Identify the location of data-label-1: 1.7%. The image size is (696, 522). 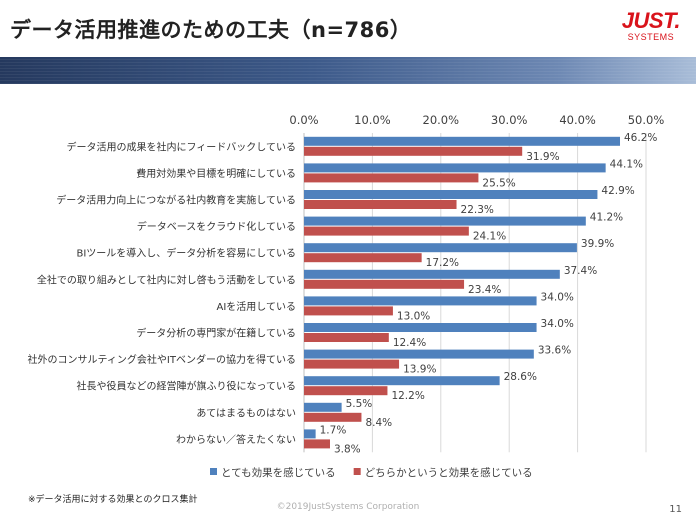
(333, 430).